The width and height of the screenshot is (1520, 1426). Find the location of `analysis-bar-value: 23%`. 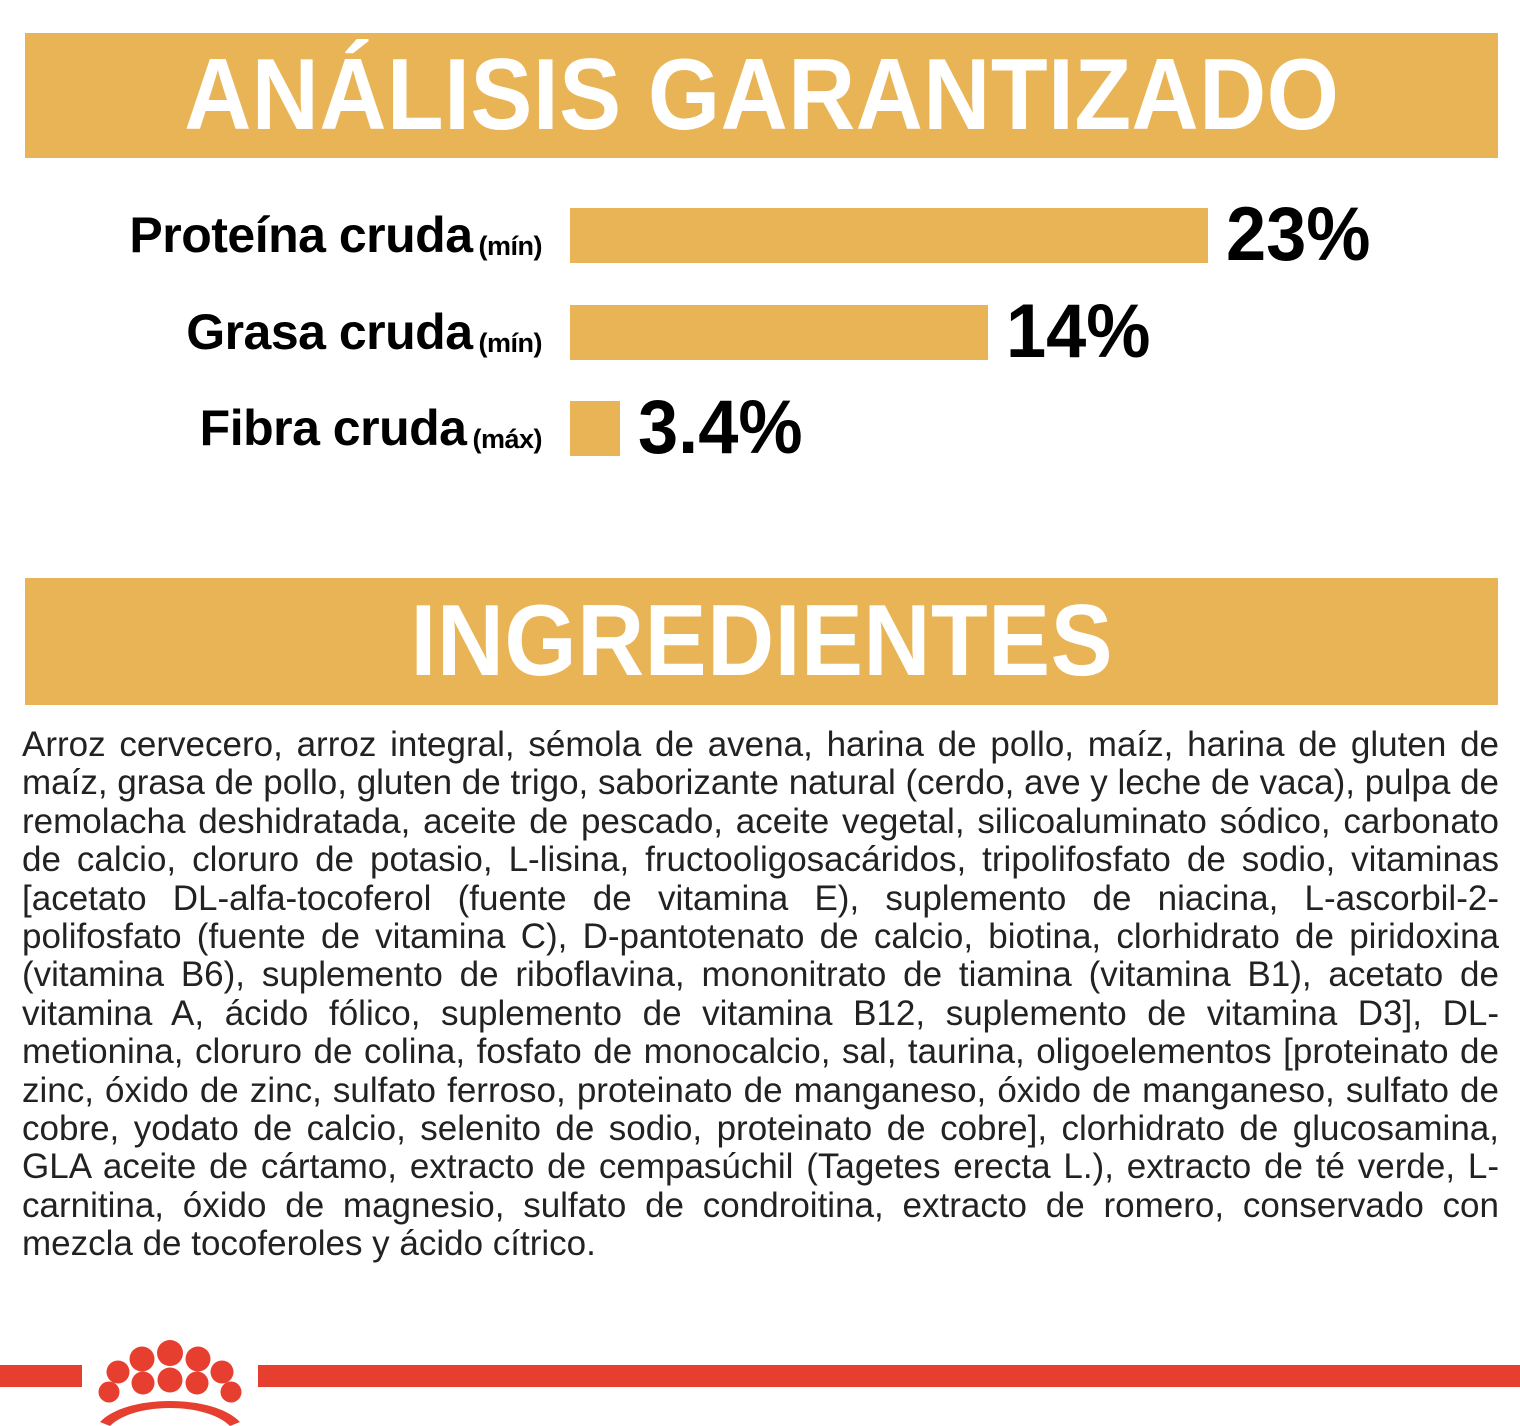

analysis-bar-value: 23% is located at coordinates (1298, 234).